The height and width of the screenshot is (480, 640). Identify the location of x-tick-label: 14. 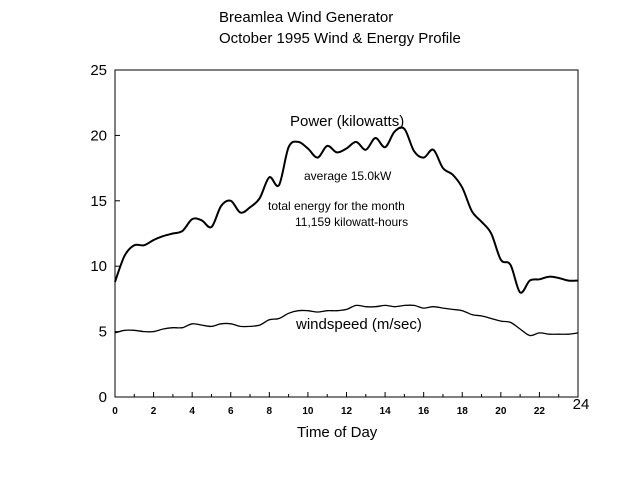
(386, 411).